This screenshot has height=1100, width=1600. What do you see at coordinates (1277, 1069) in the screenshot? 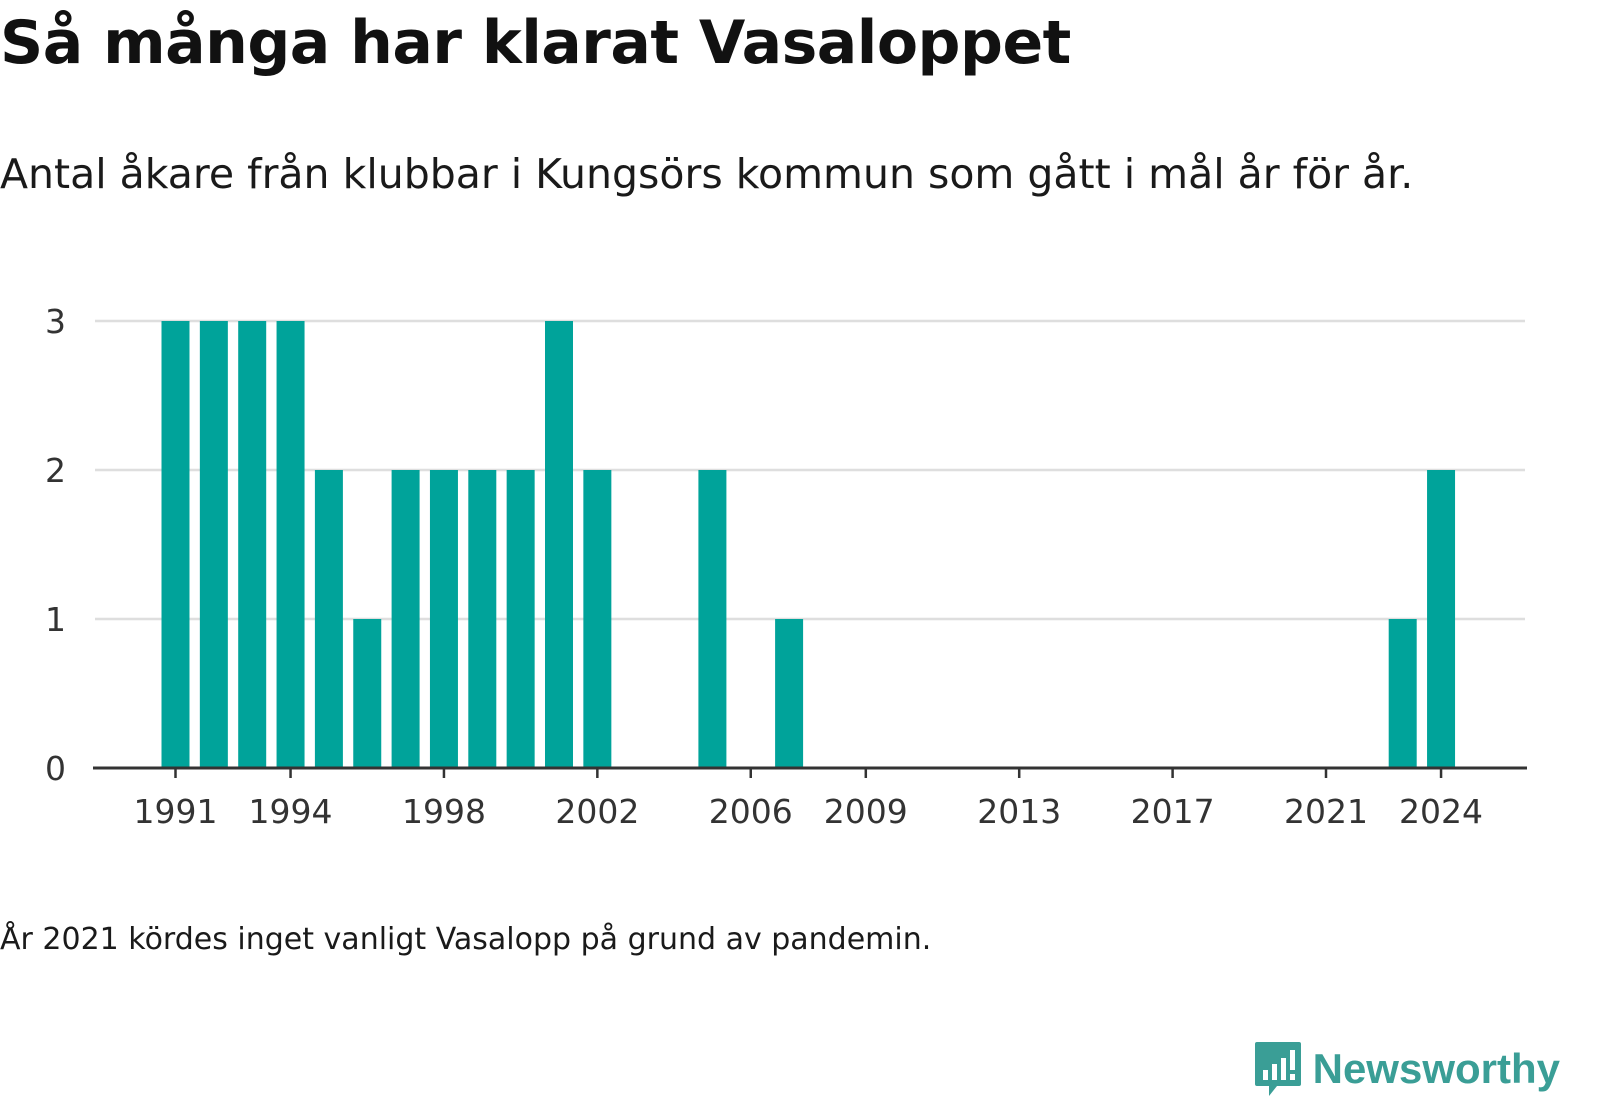
I see `newsworthy-logo-icon` at bounding box center [1277, 1069].